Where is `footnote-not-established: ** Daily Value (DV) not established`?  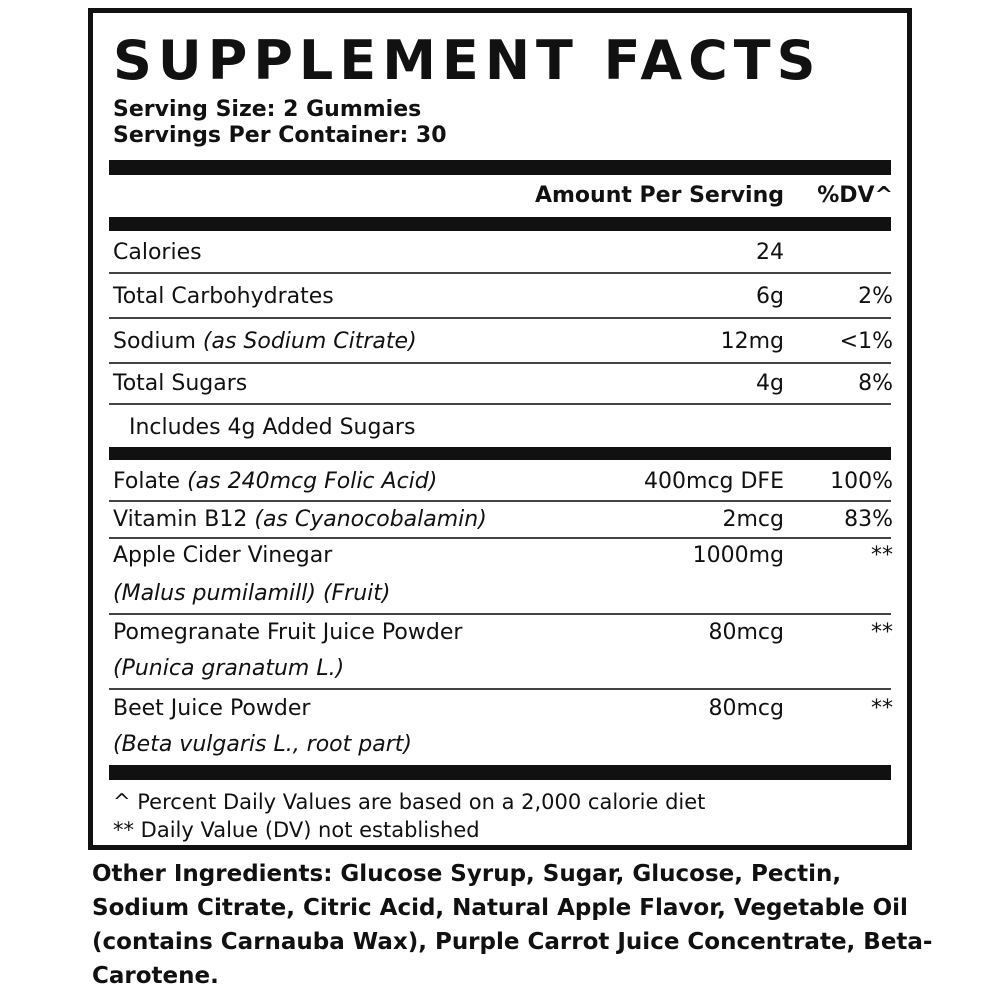 footnote-not-established: ** Daily Value (DV) not established is located at coordinates (296, 830).